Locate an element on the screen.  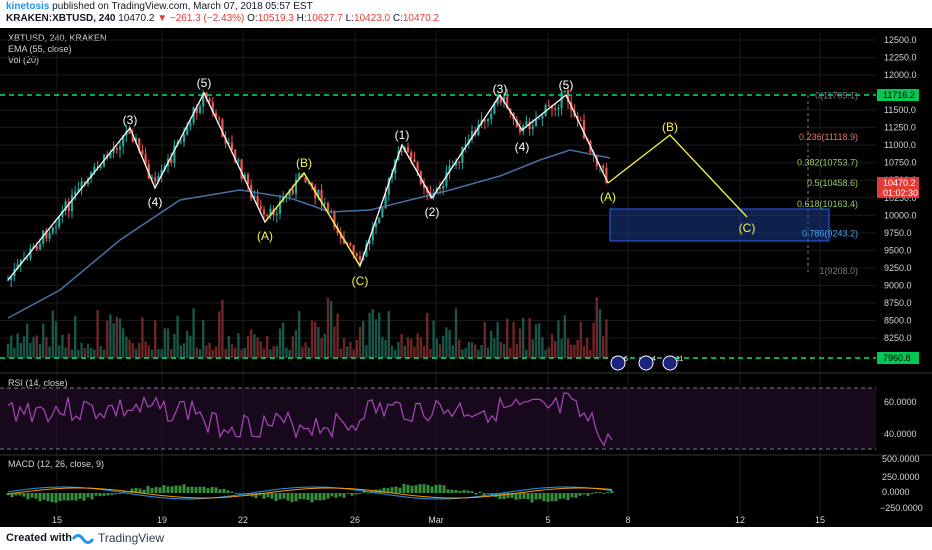
time-tick: 26 is located at coordinates (355, 520).